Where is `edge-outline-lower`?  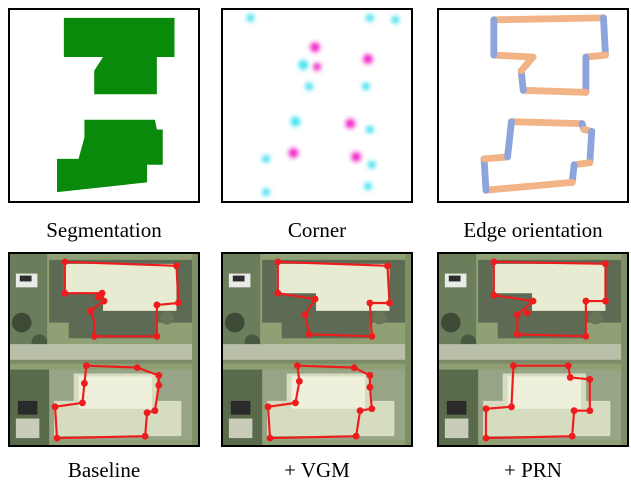 edge-outline-lower is located at coordinates (538, 156).